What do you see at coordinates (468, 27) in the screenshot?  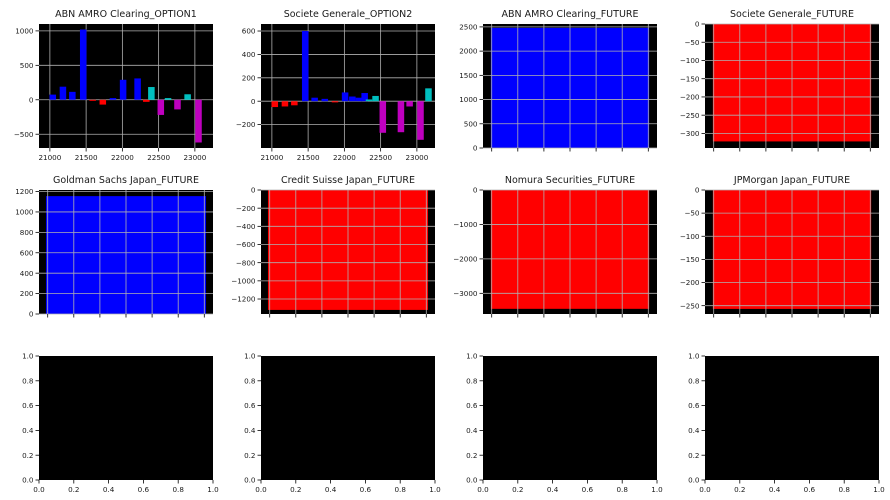 I see `svg-text: 2500` at bounding box center [468, 27].